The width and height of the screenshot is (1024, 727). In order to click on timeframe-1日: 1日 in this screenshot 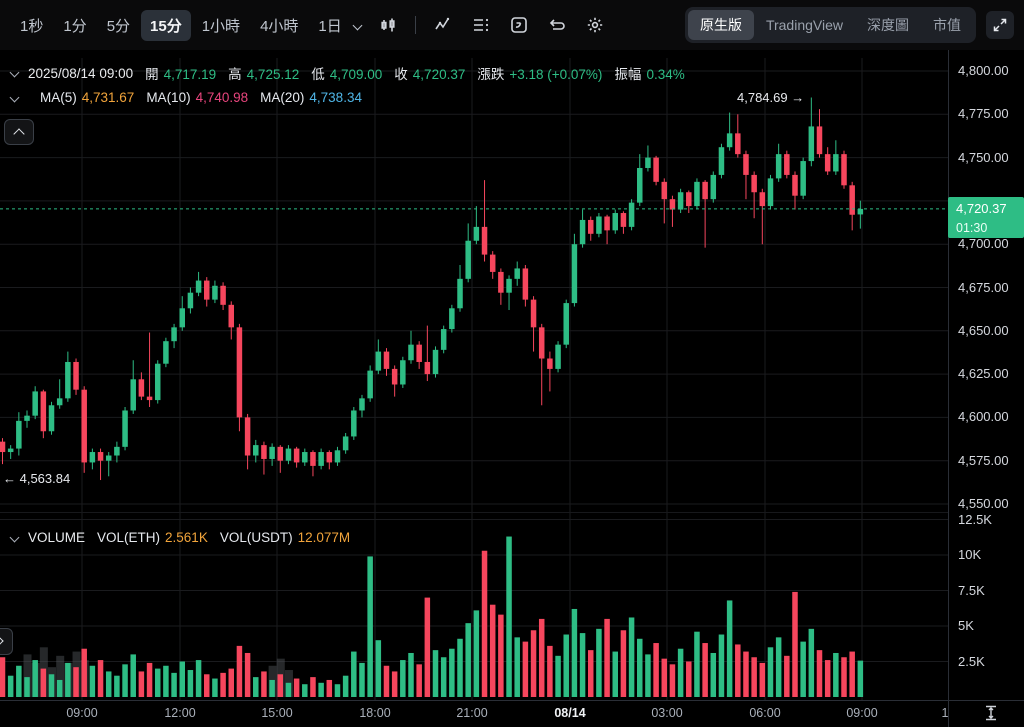, I will do `click(329, 25)`.